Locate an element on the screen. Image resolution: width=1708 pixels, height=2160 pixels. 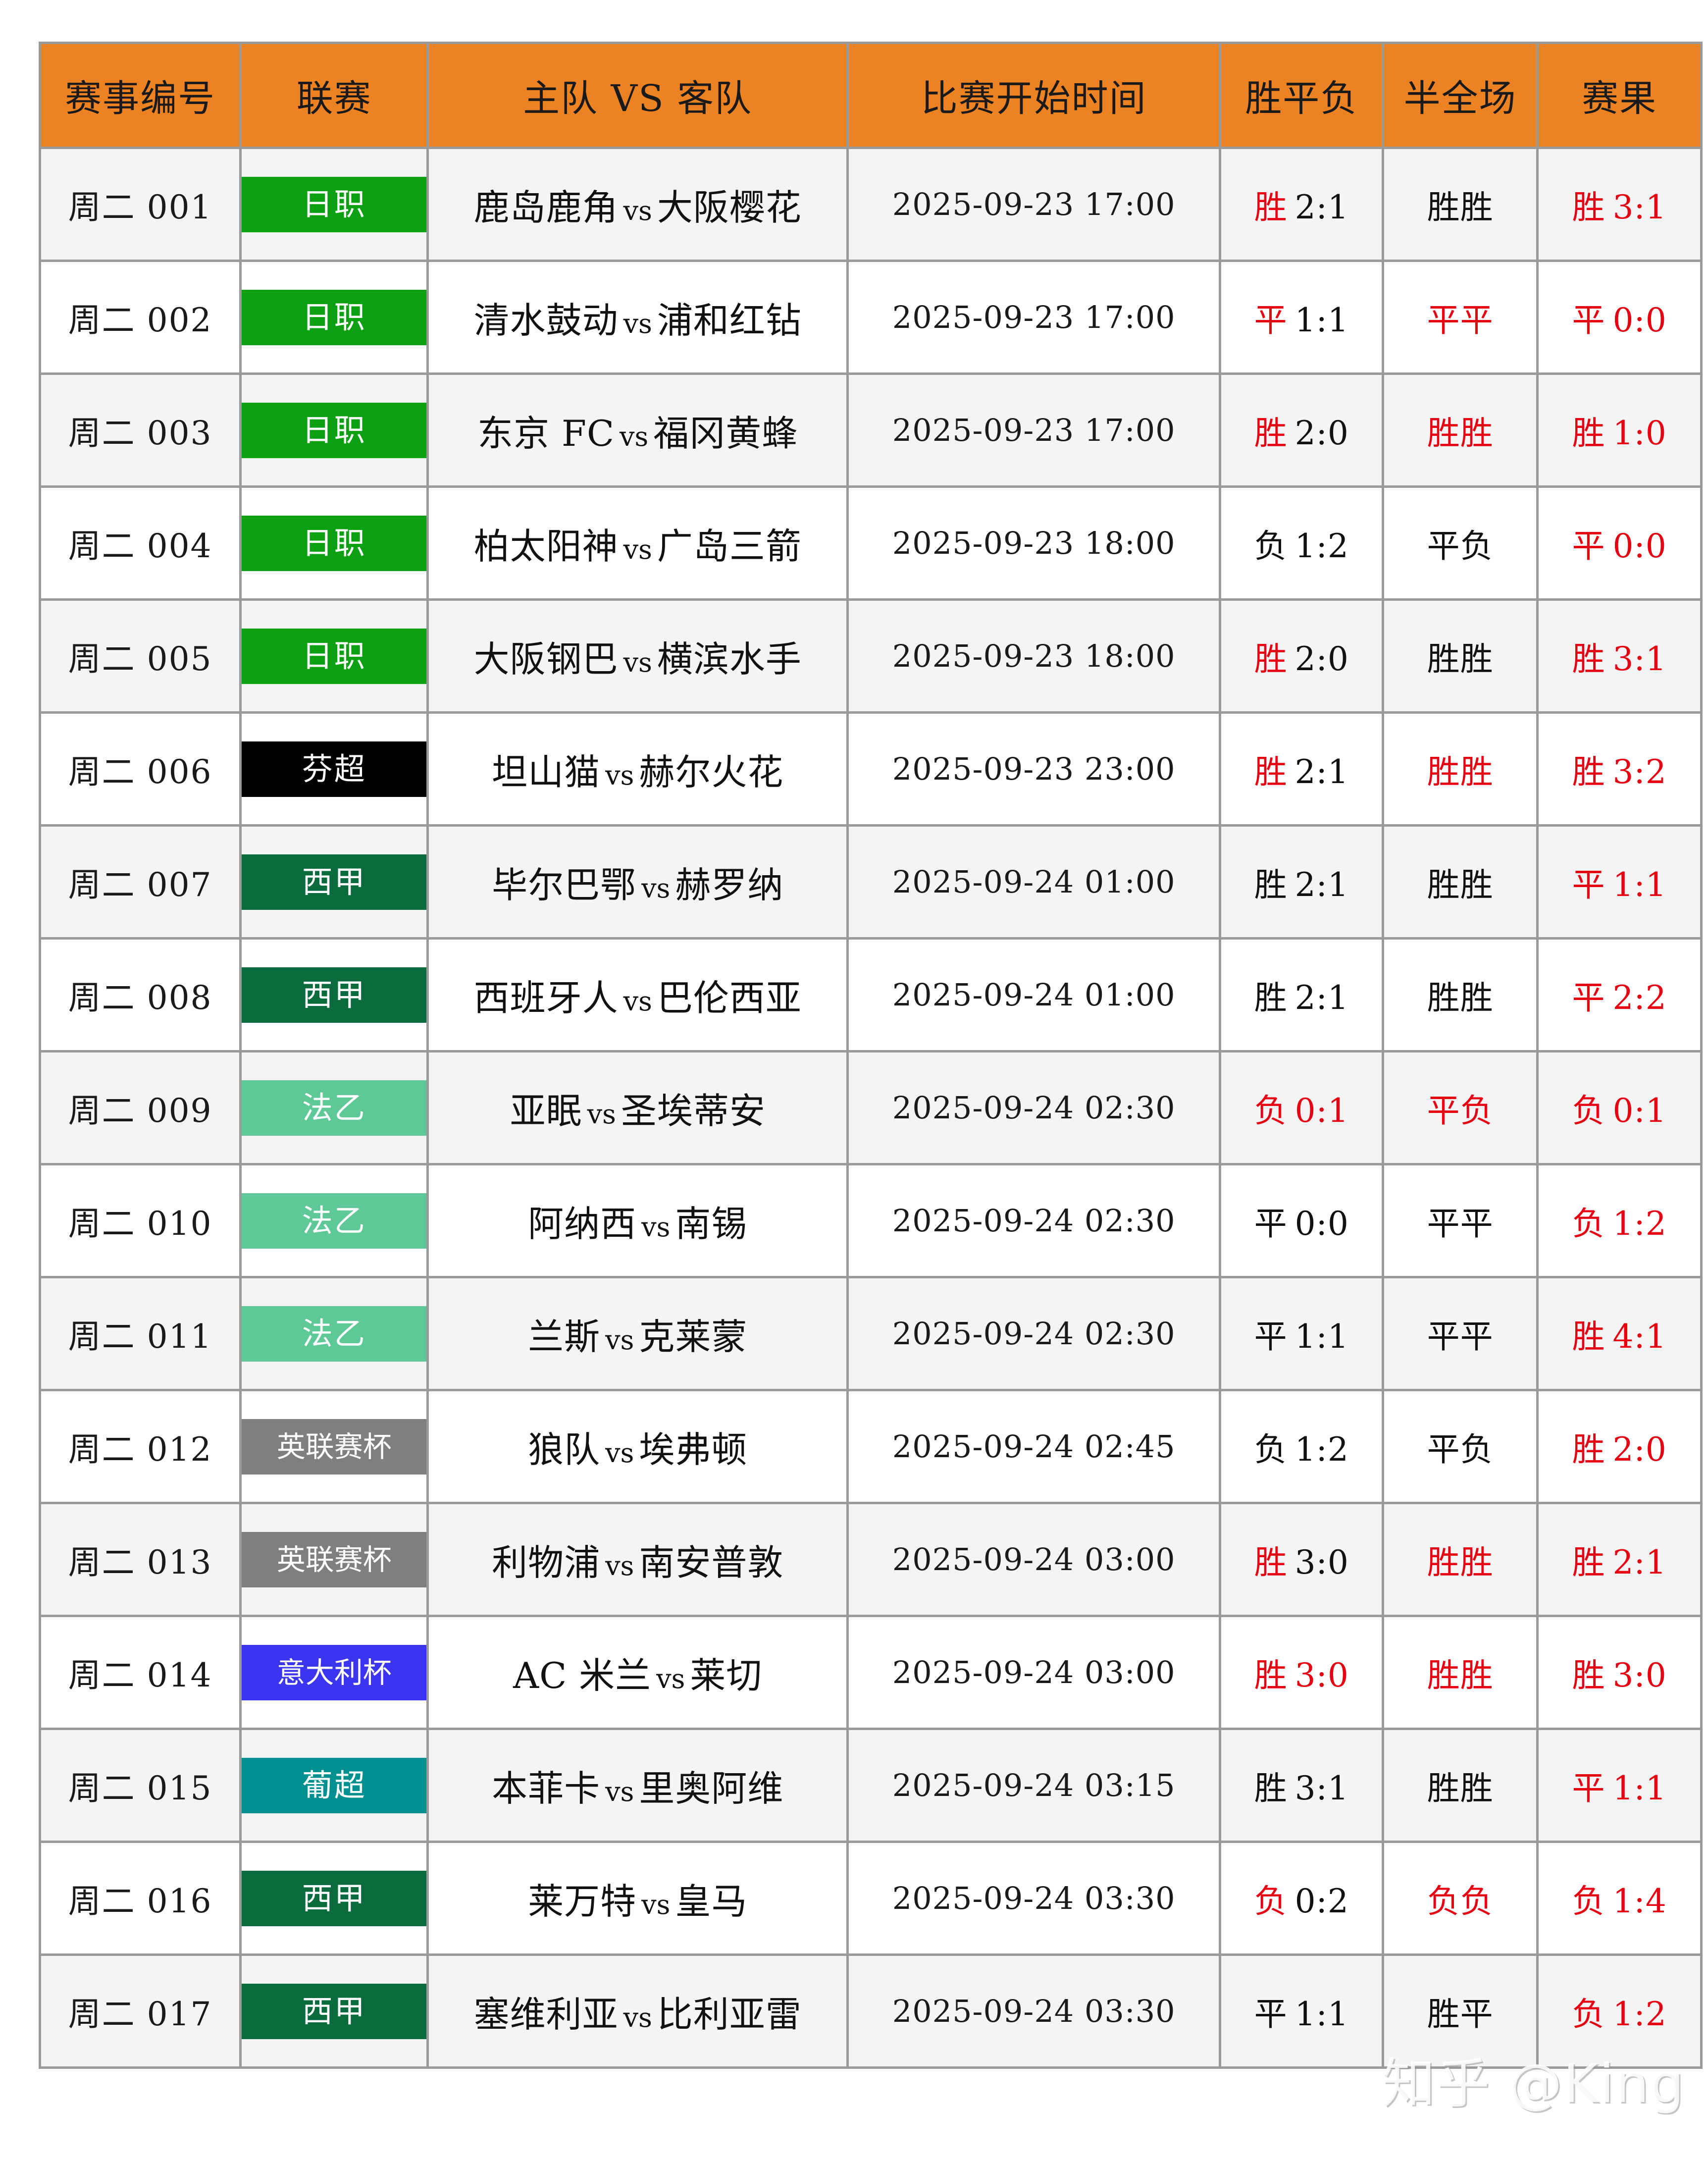
league-cell: 日职 is located at coordinates (334, 656).